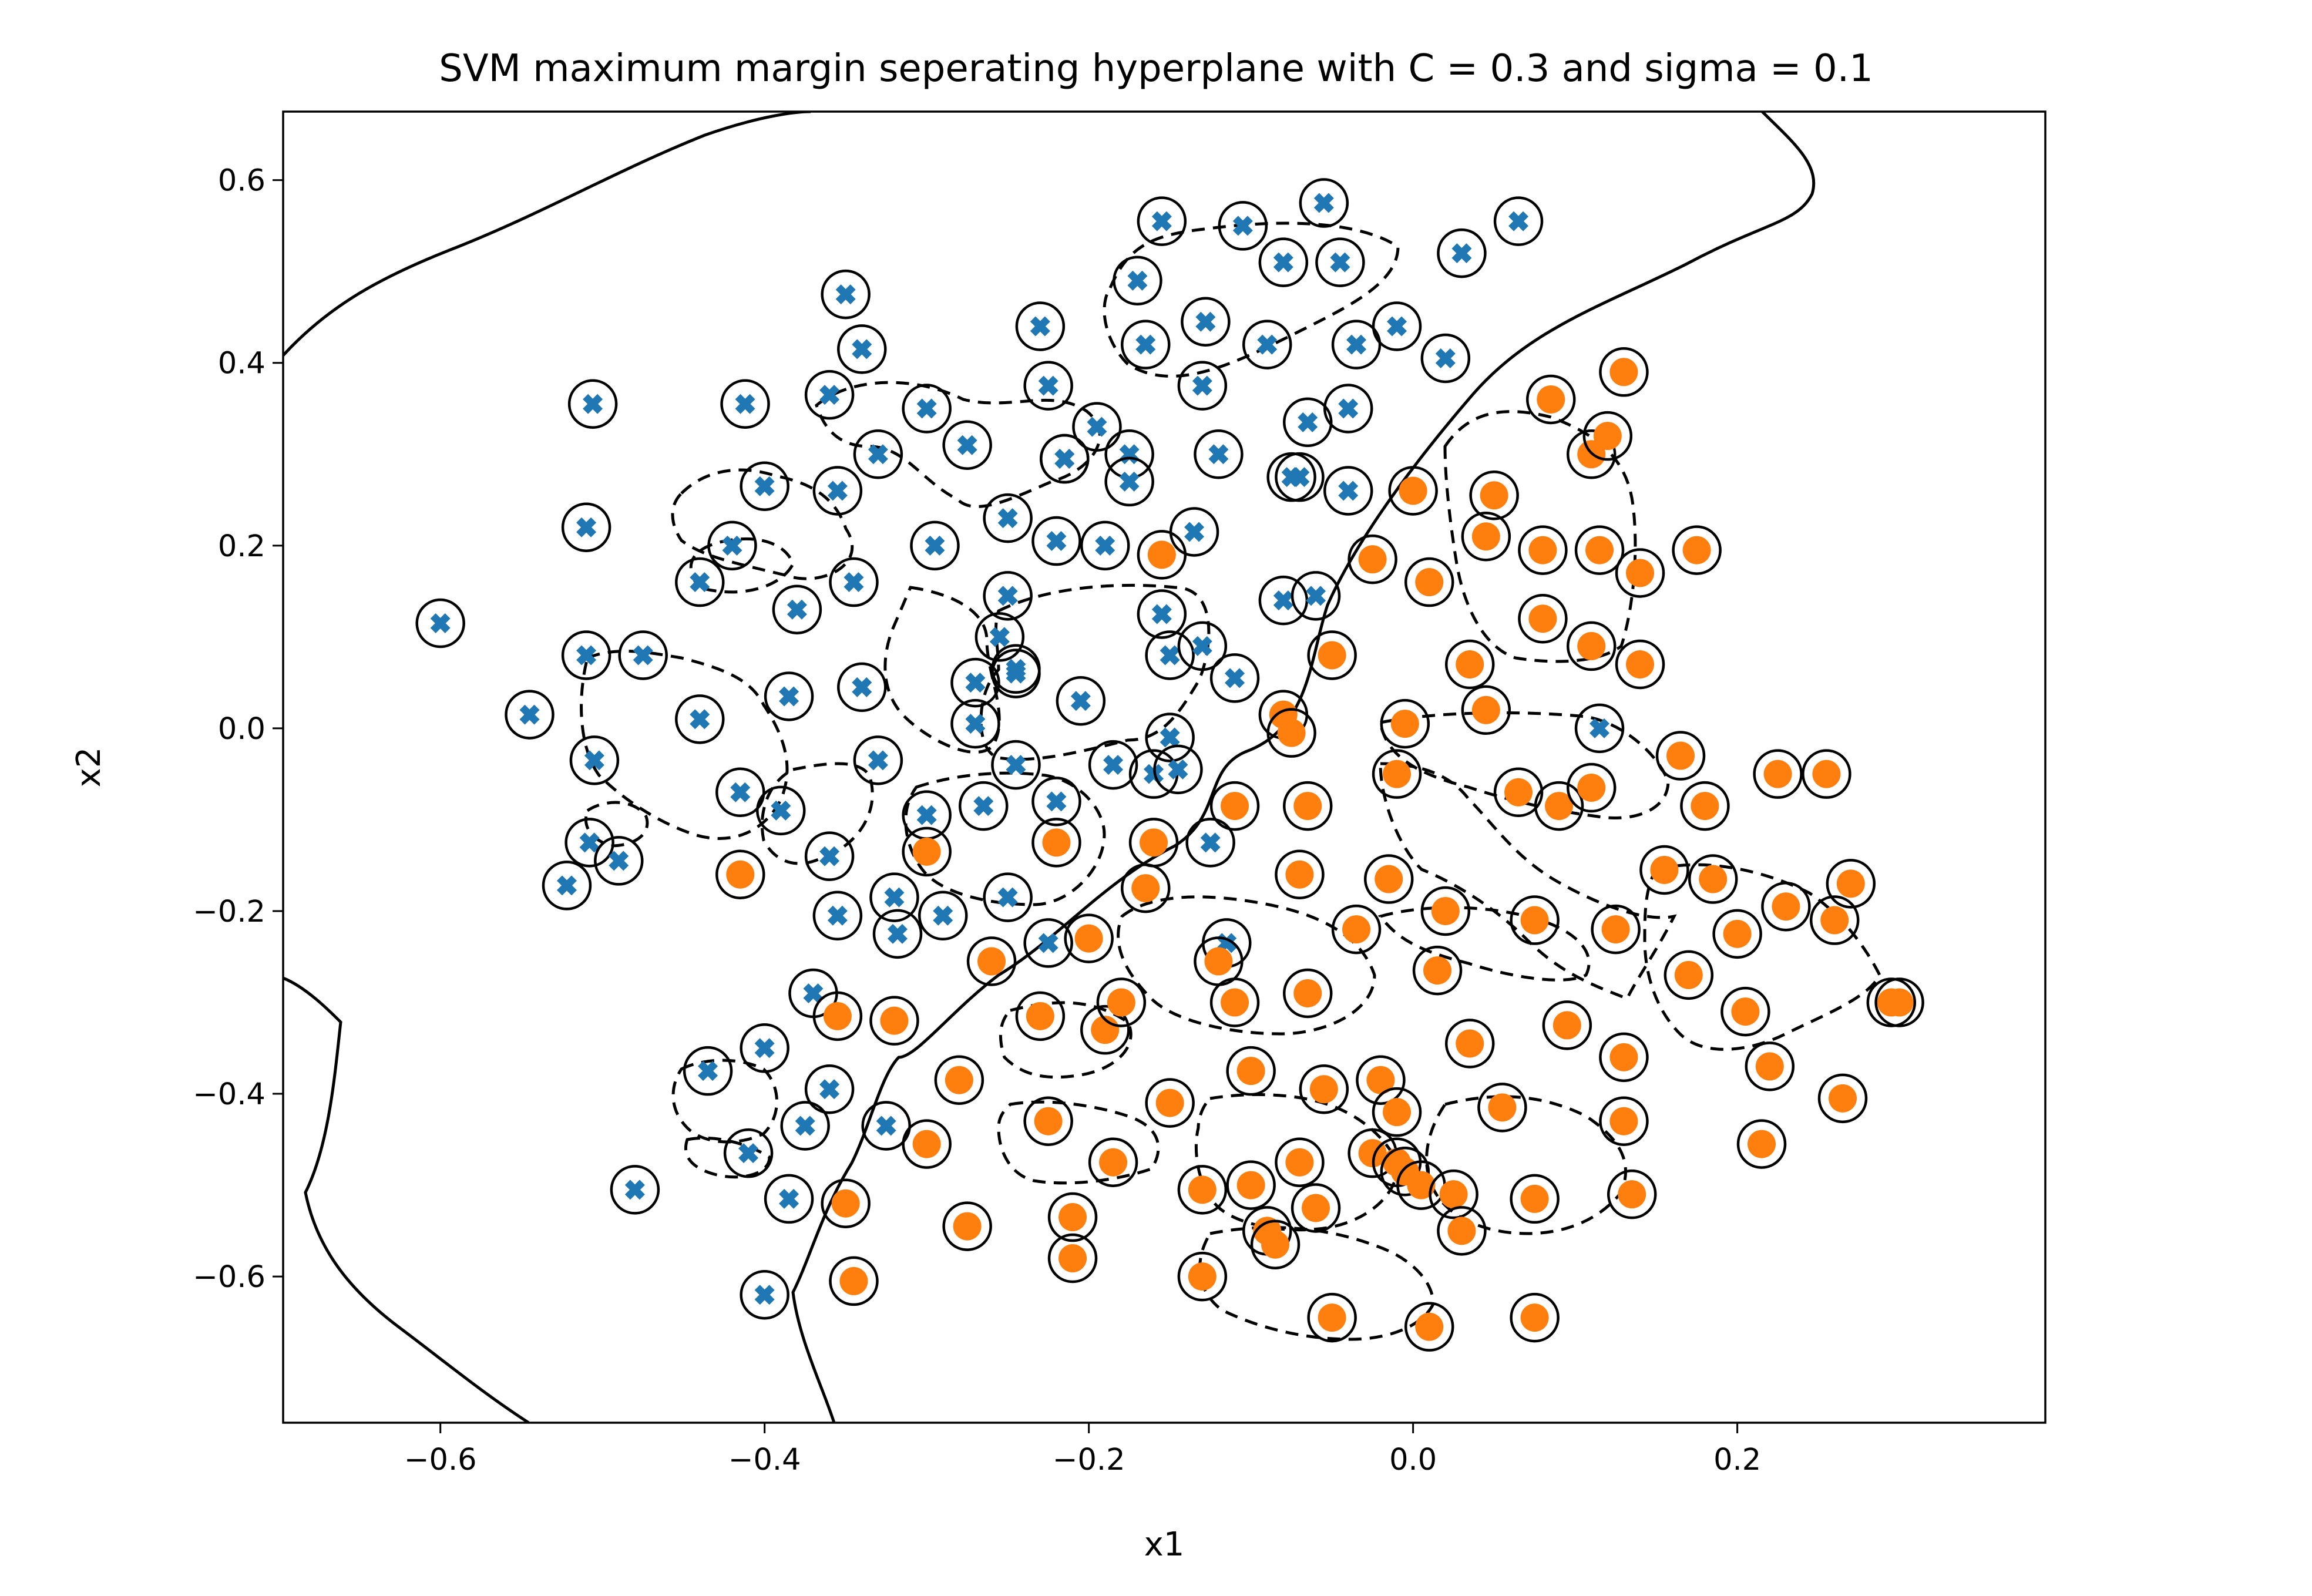 Image resolution: width=2312 pixels, height=1596 pixels. I want to click on y-tick-label: 0.6, so click(242, 181).